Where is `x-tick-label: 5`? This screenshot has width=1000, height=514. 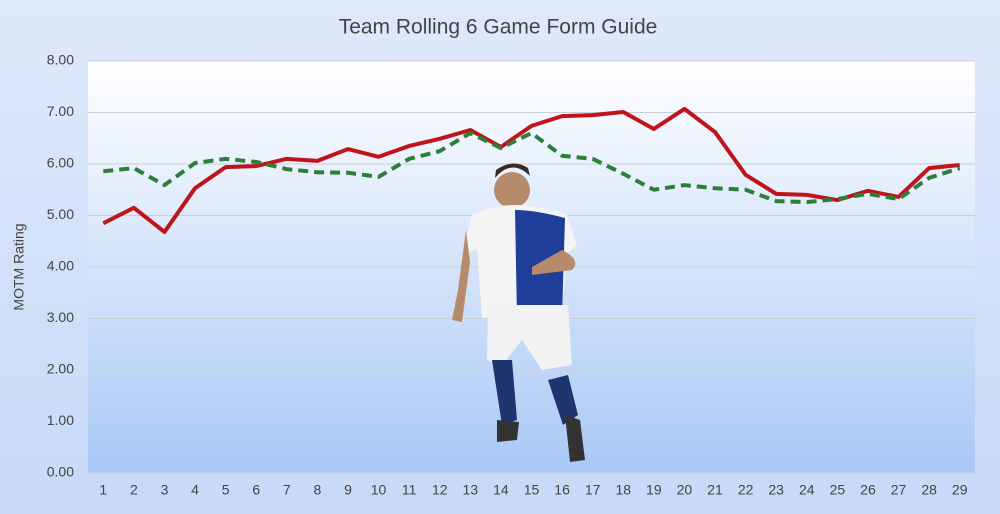
x-tick-label: 5 is located at coordinates (226, 490).